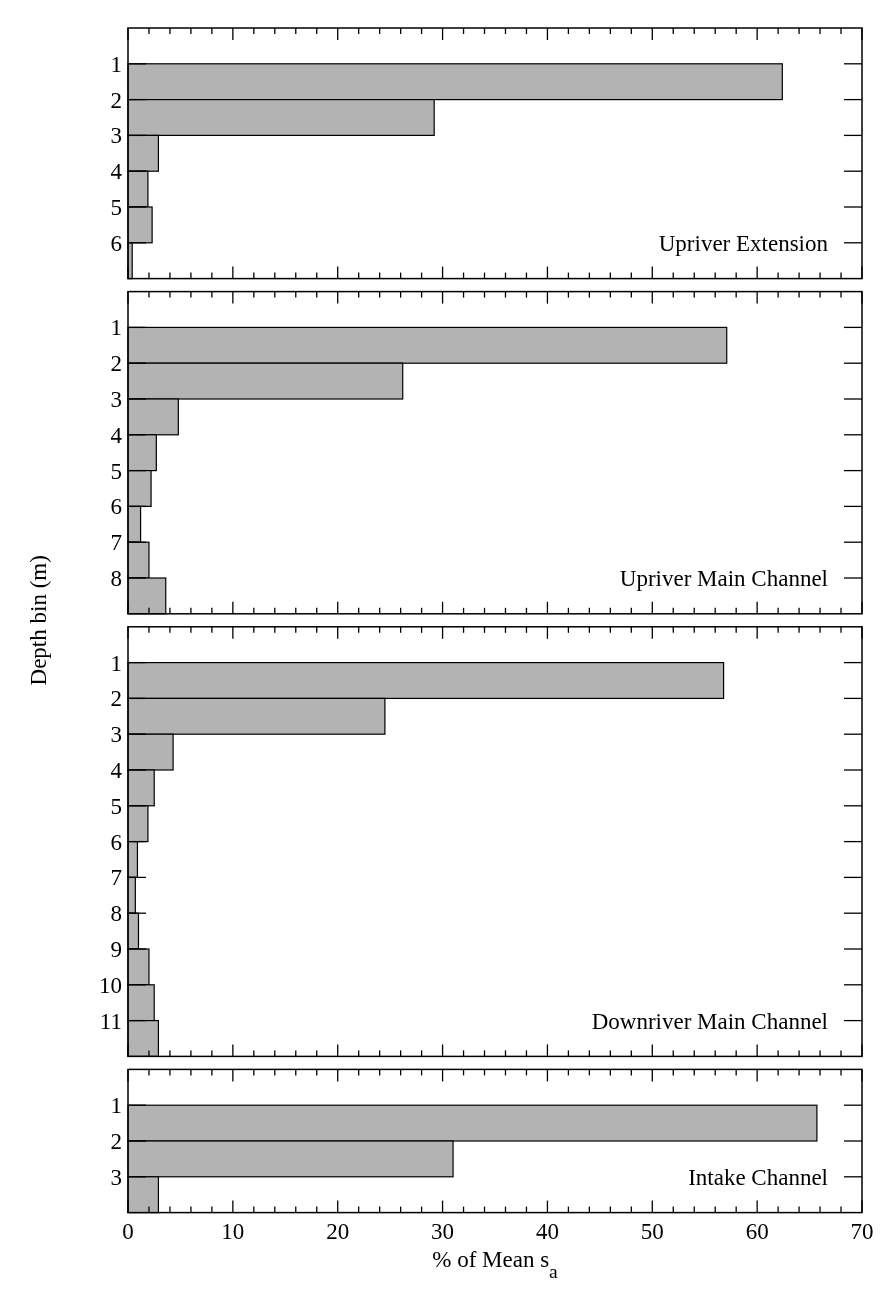  Describe the element at coordinates (116, 950) in the screenshot. I see `y-tick-label: 9` at that location.